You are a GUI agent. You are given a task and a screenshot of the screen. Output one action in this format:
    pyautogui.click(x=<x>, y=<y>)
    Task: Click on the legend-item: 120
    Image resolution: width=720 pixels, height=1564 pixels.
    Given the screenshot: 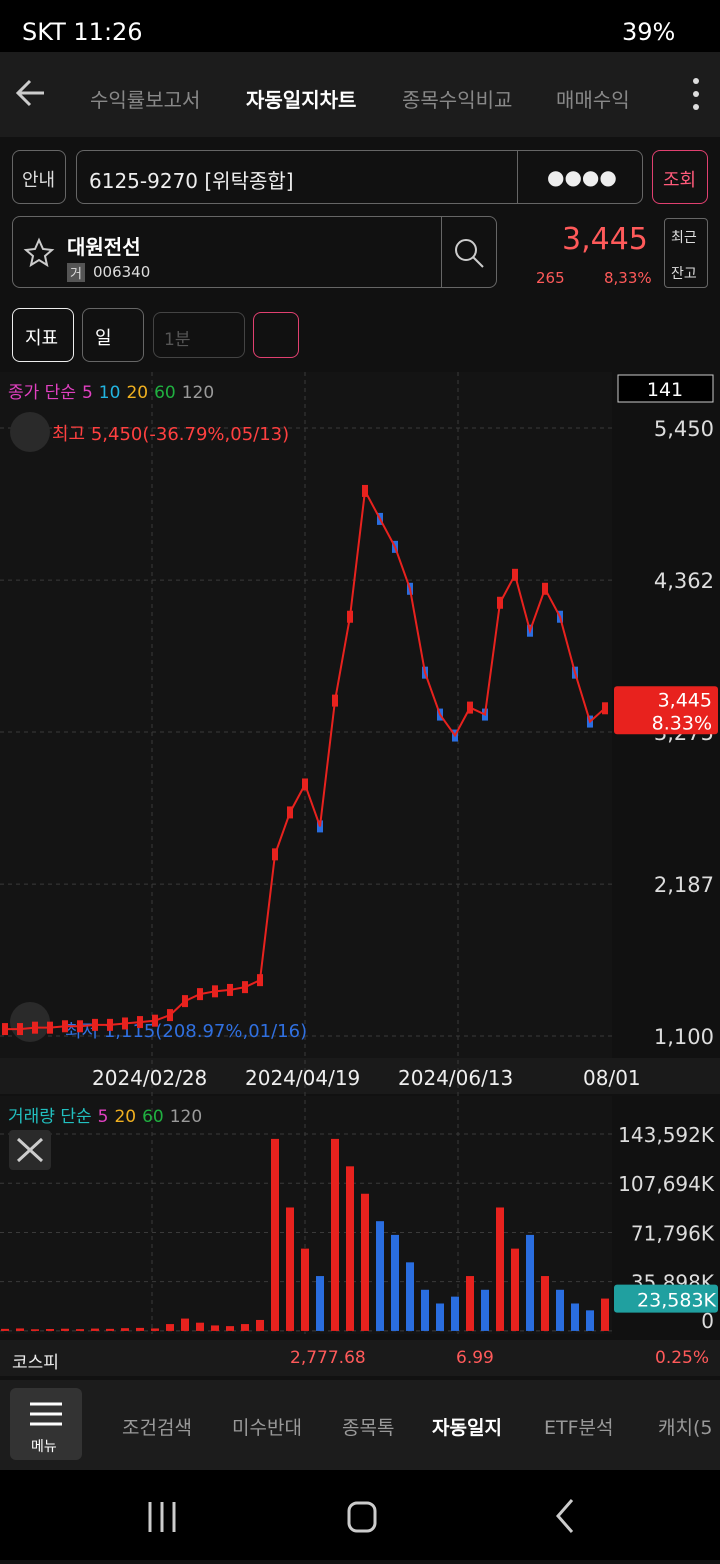 What is the action you would take?
    pyautogui.click(x=198, y=393)
    